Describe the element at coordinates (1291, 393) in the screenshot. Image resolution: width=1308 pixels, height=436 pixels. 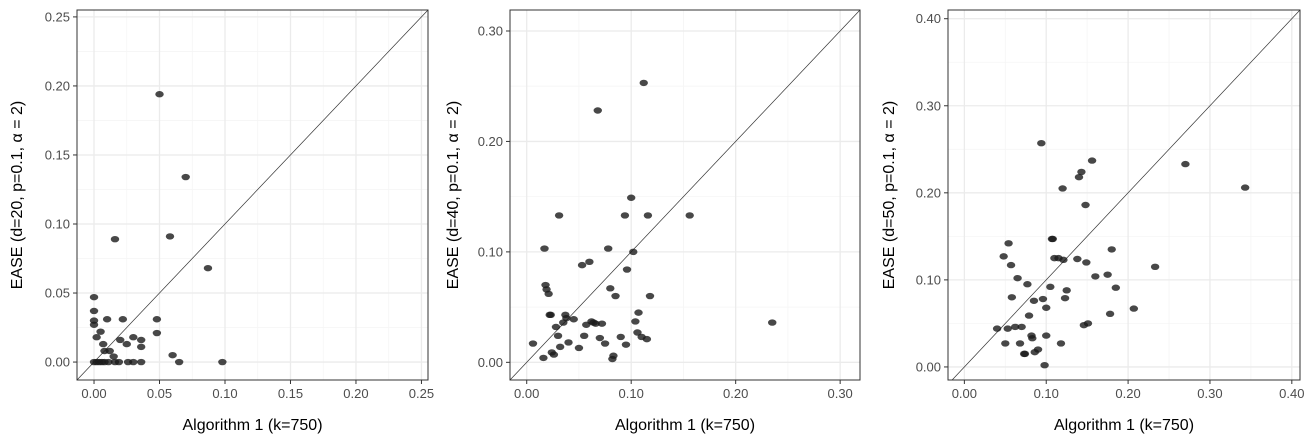
I see `x-tick-label: 0.40` at that location.